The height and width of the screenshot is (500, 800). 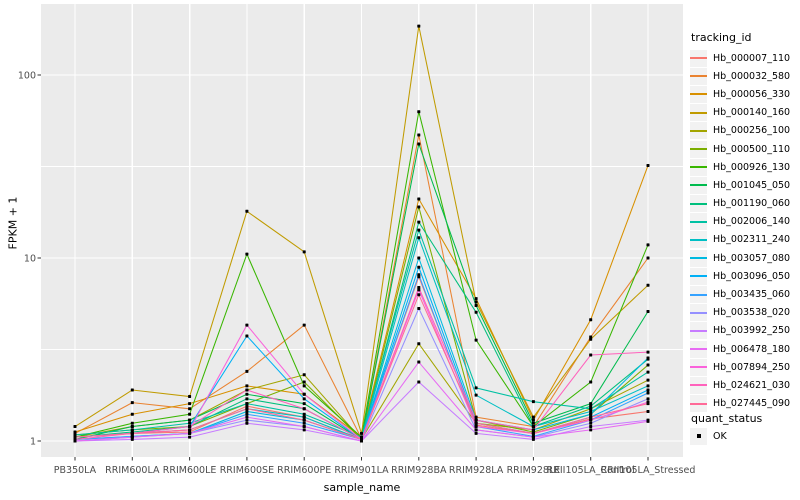 What do you see at coordinates (247, 470) in the screenshot?
I see `x-tick-label: RRIM600SE` at bounding box center [247, 470].